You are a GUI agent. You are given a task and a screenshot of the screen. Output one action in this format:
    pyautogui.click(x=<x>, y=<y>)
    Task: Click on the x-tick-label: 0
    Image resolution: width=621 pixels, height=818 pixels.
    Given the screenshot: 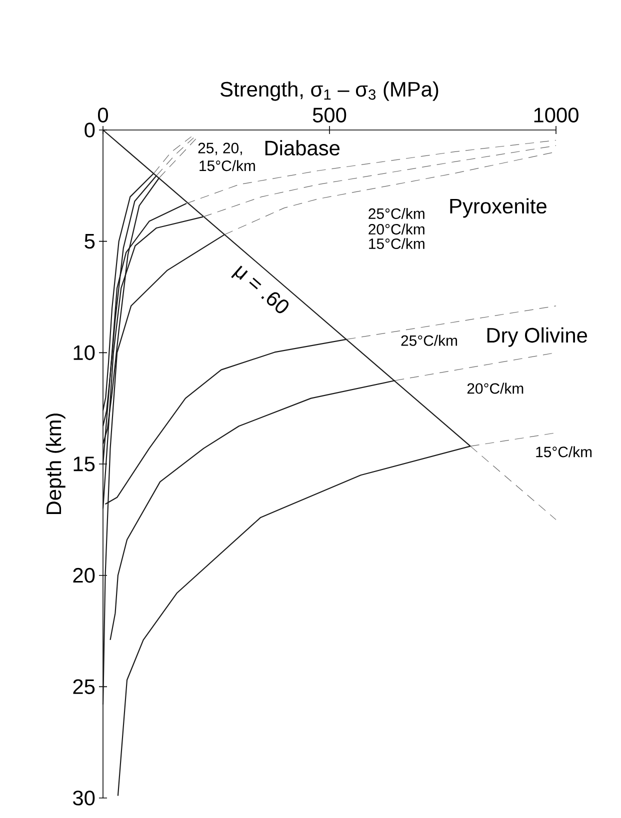 What is the action you would take?
    pyautogui.click(x=103, y=115)
    